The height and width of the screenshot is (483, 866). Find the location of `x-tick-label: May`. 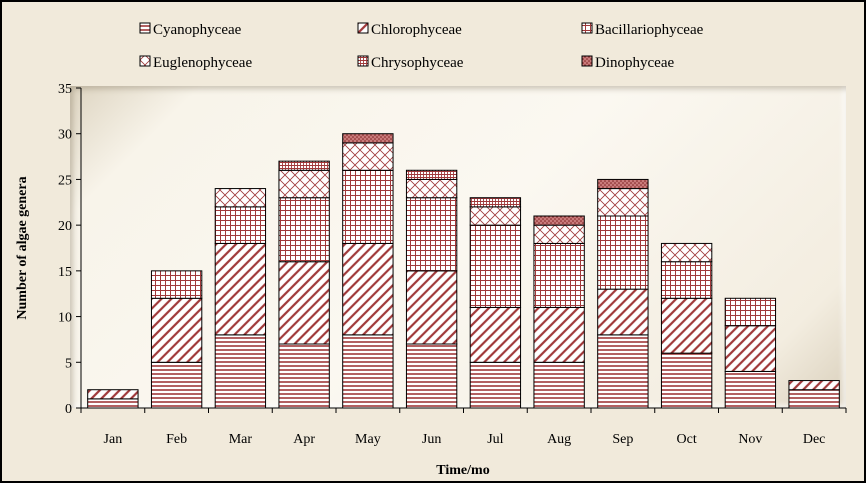

x-tick-label: May is located at coordinates (368, 439).